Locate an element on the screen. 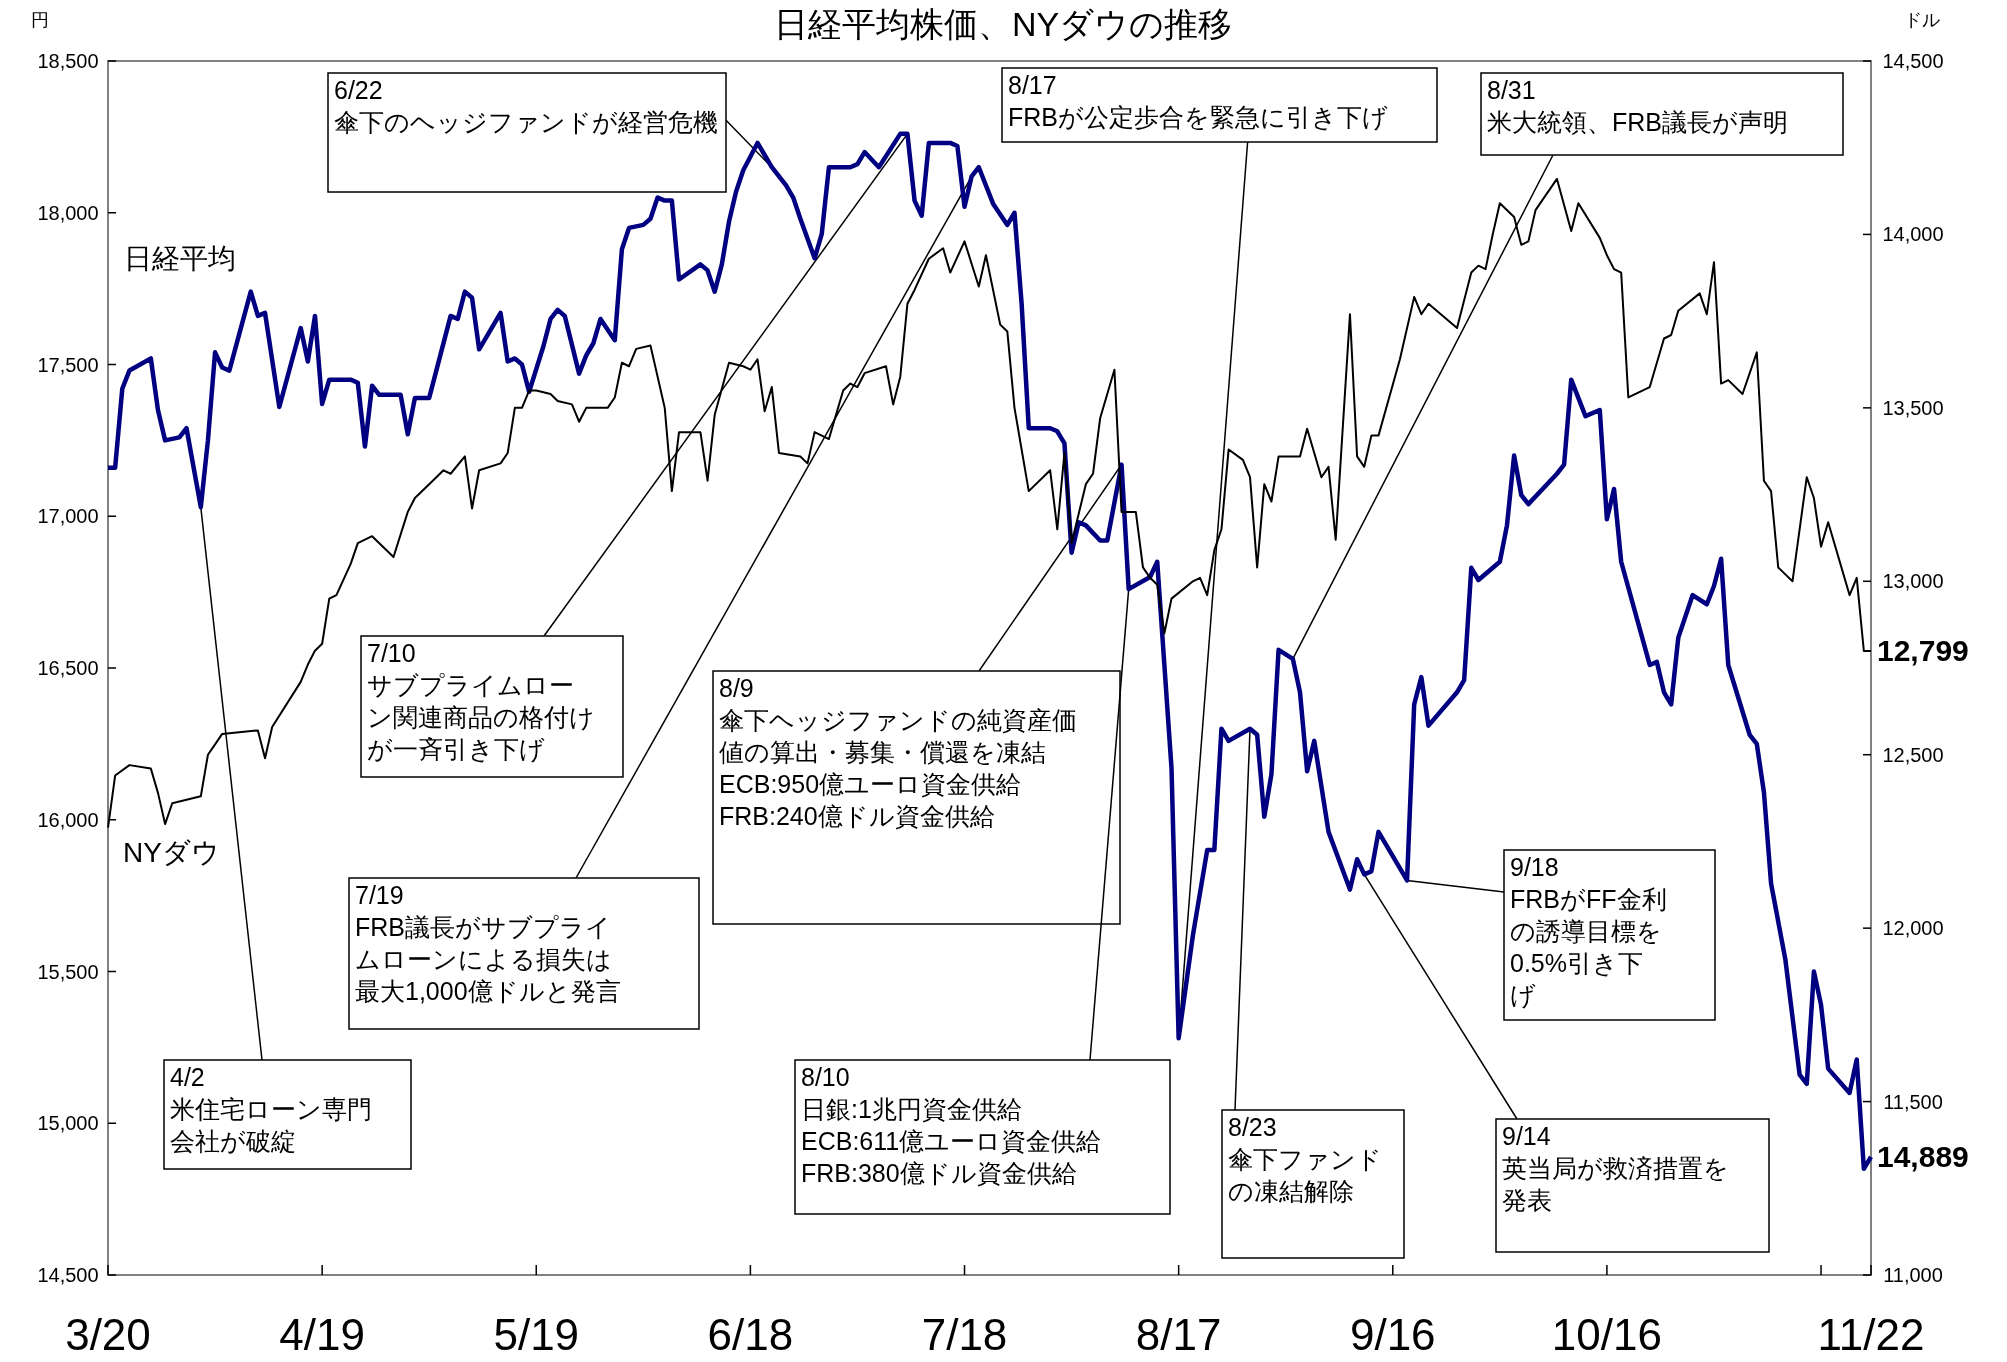 The width and height of the screenshot is (2007, 1362). y-tick-label: 17,000 is located at coordinates (68, 516).